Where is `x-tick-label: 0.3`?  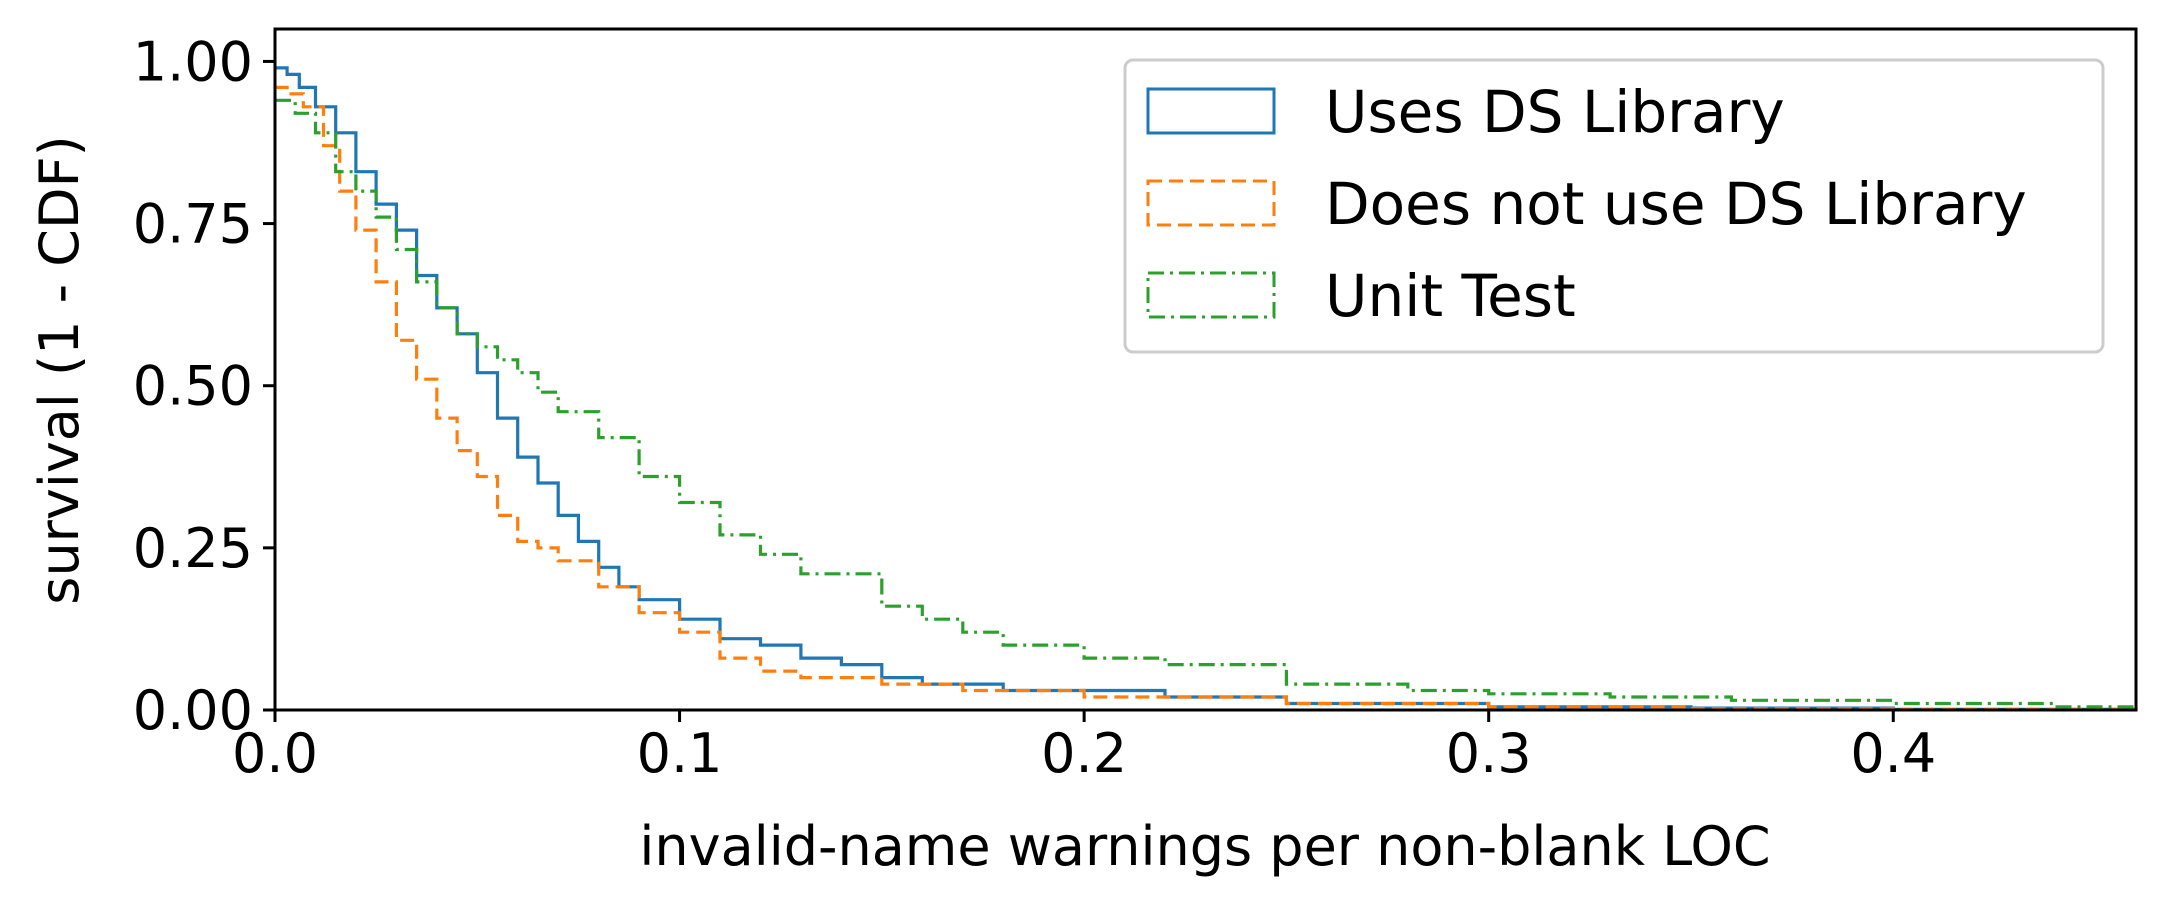 x-tick-label: 0.3 is located at coordinates (1489, 753).